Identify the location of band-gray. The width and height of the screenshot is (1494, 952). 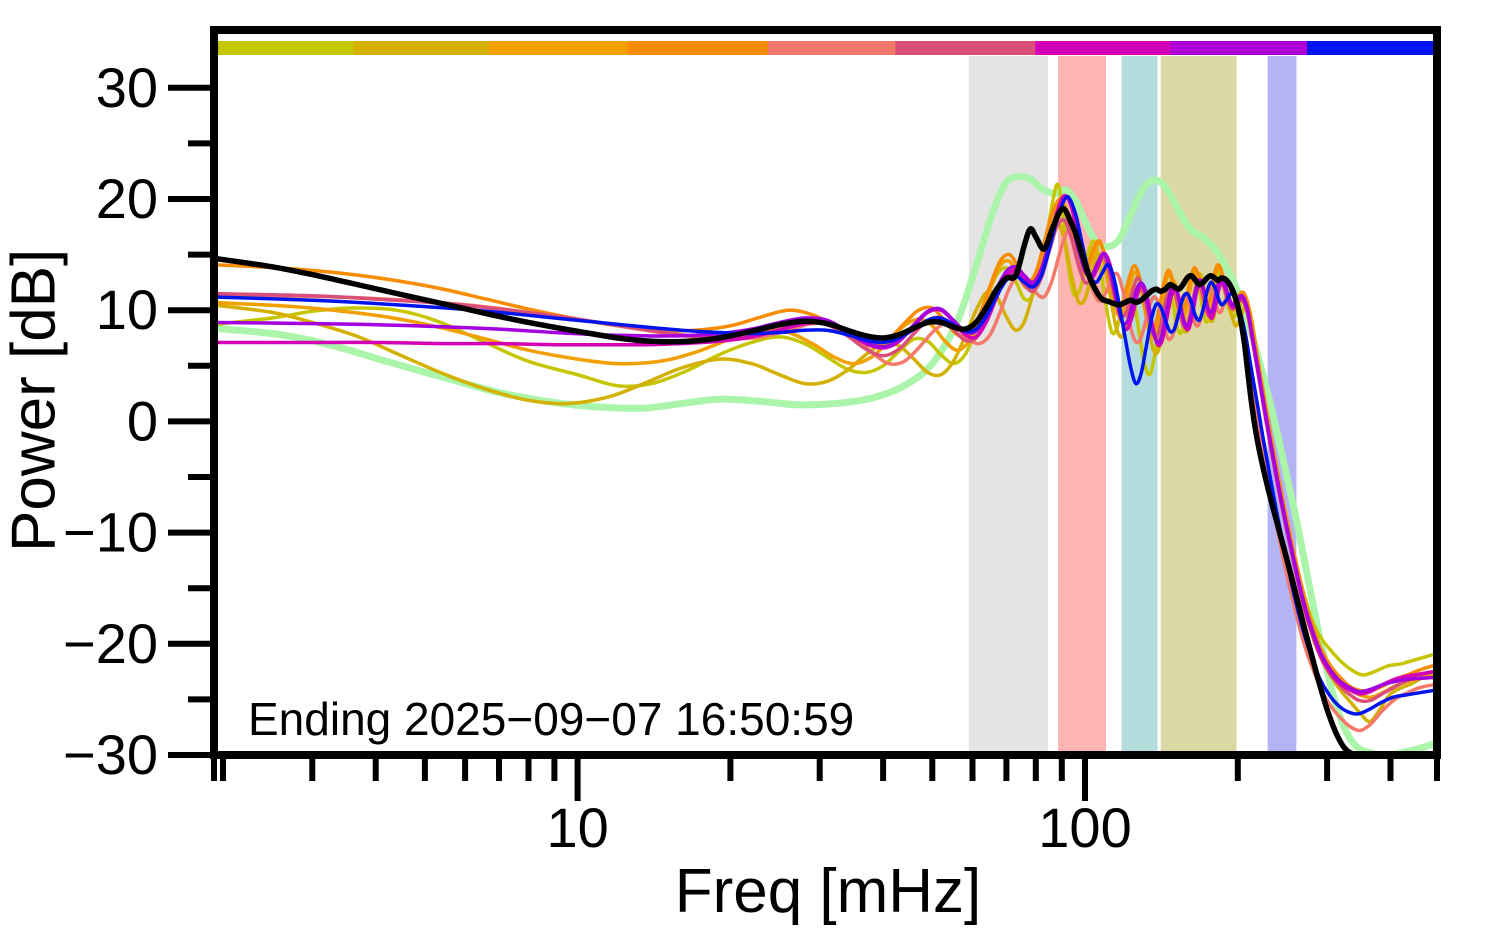
(1008, 404).